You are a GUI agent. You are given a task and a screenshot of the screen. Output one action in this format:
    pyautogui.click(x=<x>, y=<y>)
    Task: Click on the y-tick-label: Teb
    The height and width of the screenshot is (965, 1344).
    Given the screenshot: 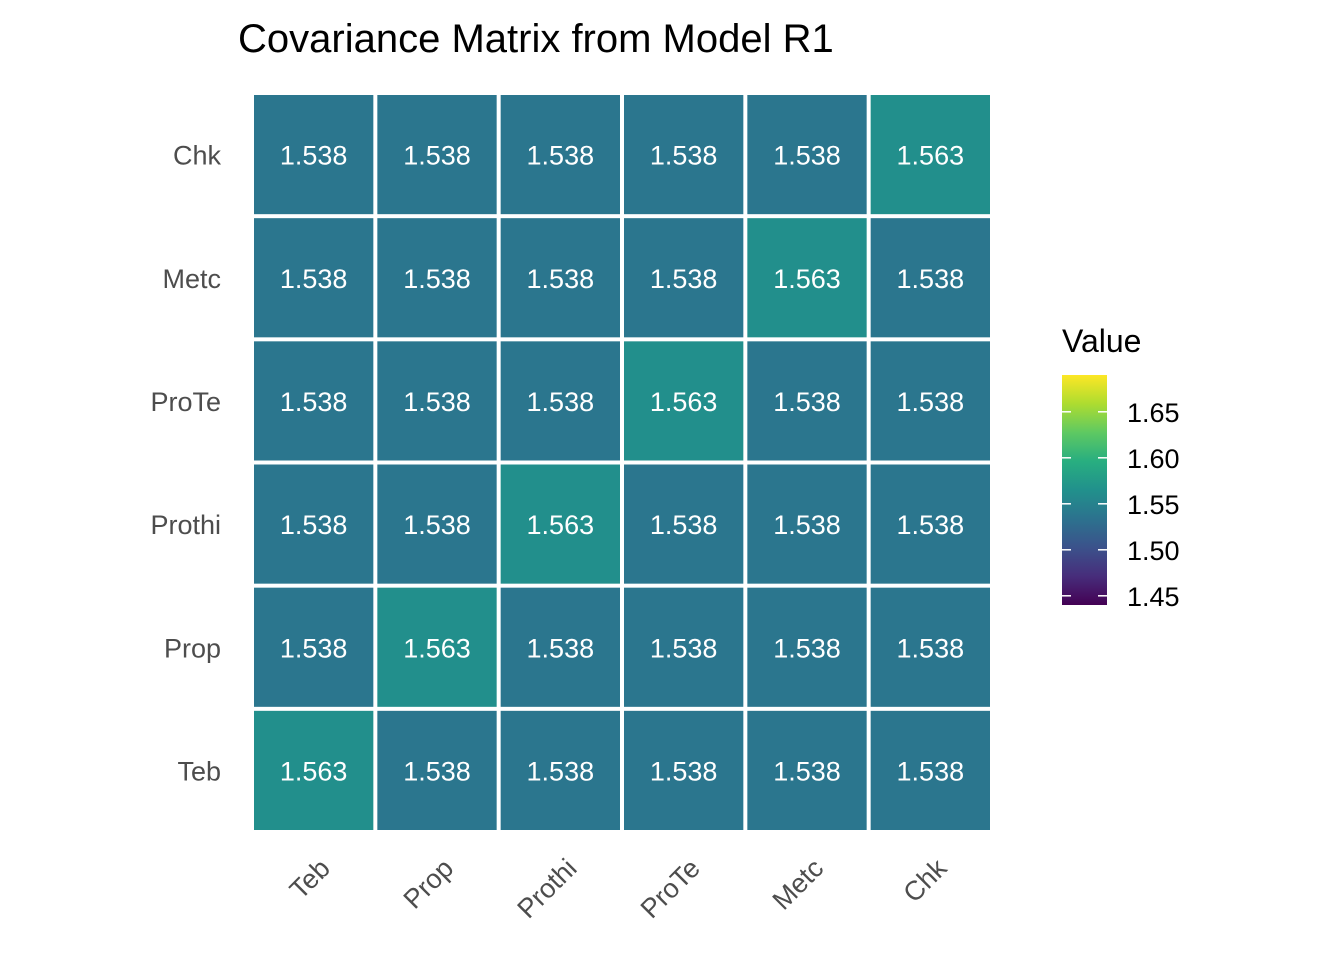 What is the action you would take?
    pyautogui.click(x=199, y=771)
    